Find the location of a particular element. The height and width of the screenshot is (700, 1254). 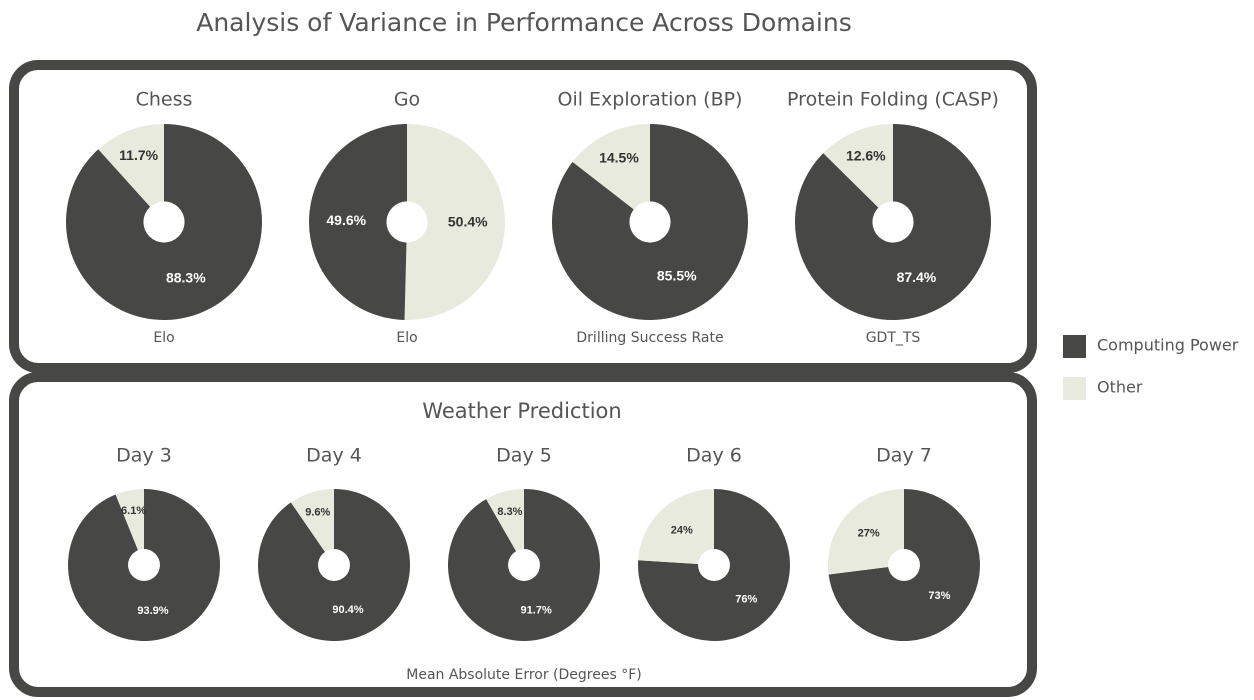

value-label: 90.4% is located at coordinates (347, 610).